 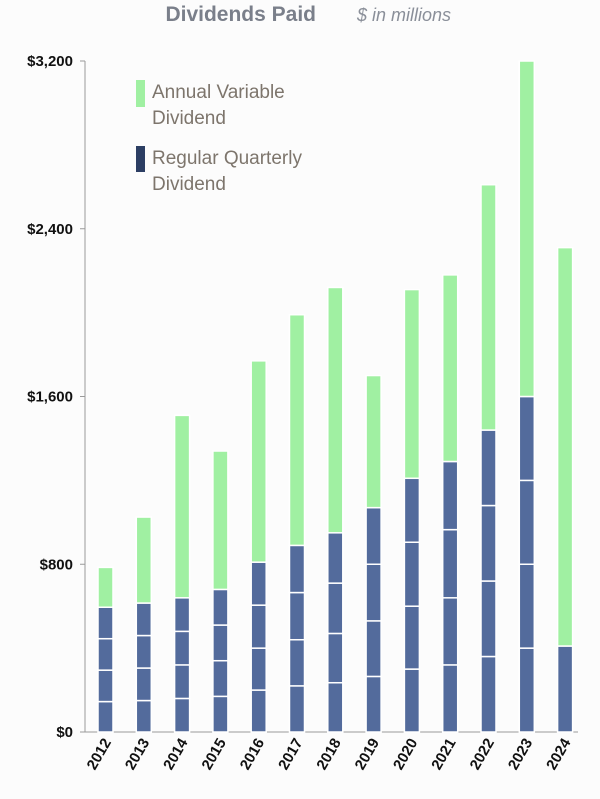 I want to click on x-tick-label: 2016, so click(x=252, y=754).